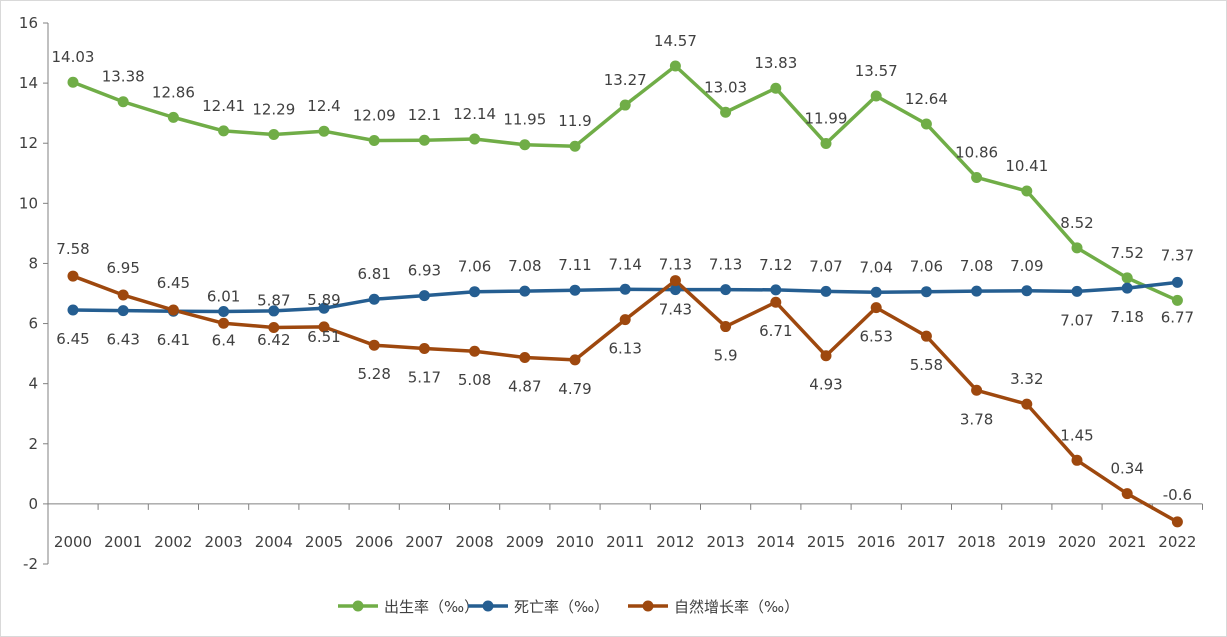 The image size is (1227, 637). What do you see at coordinates (568, 607) in the screenshot?
I see `legend: 出生率（‰） 死亡率（‰） 自然增长率（‰）` at bounding box center [568, 607].